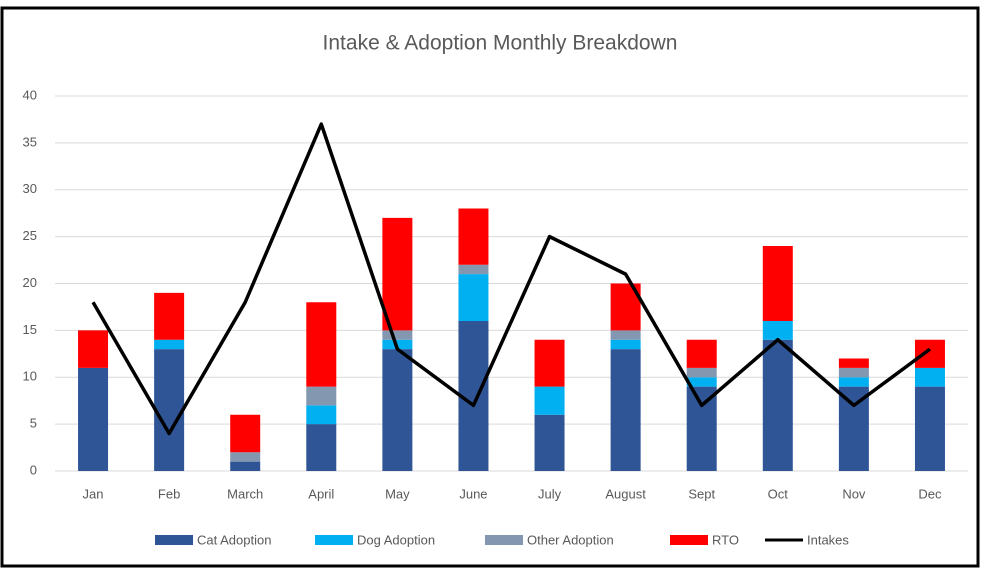 The height and width of the screenshot is (574, 981). I want to click on x-tick-label: April, so click(321, 493).